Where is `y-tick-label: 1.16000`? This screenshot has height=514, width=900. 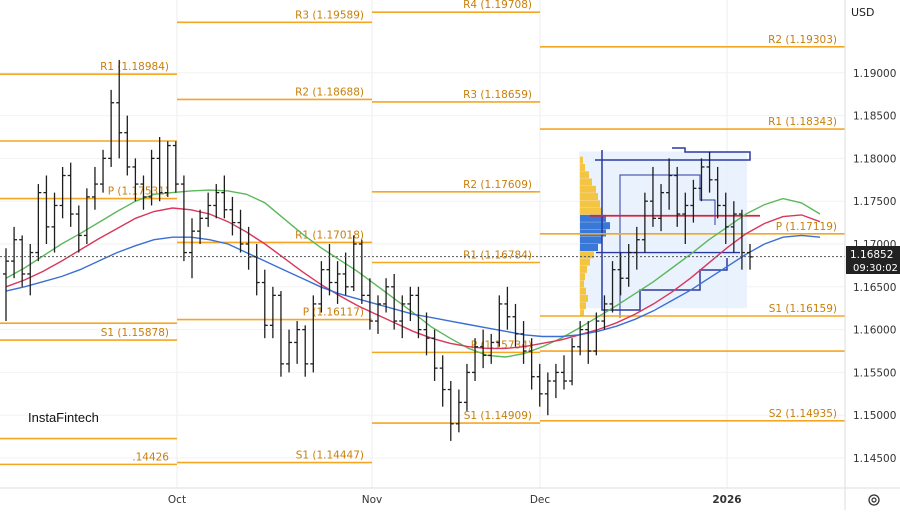 y-tick-label: 1.16000 is located at coordinates (874, 331).